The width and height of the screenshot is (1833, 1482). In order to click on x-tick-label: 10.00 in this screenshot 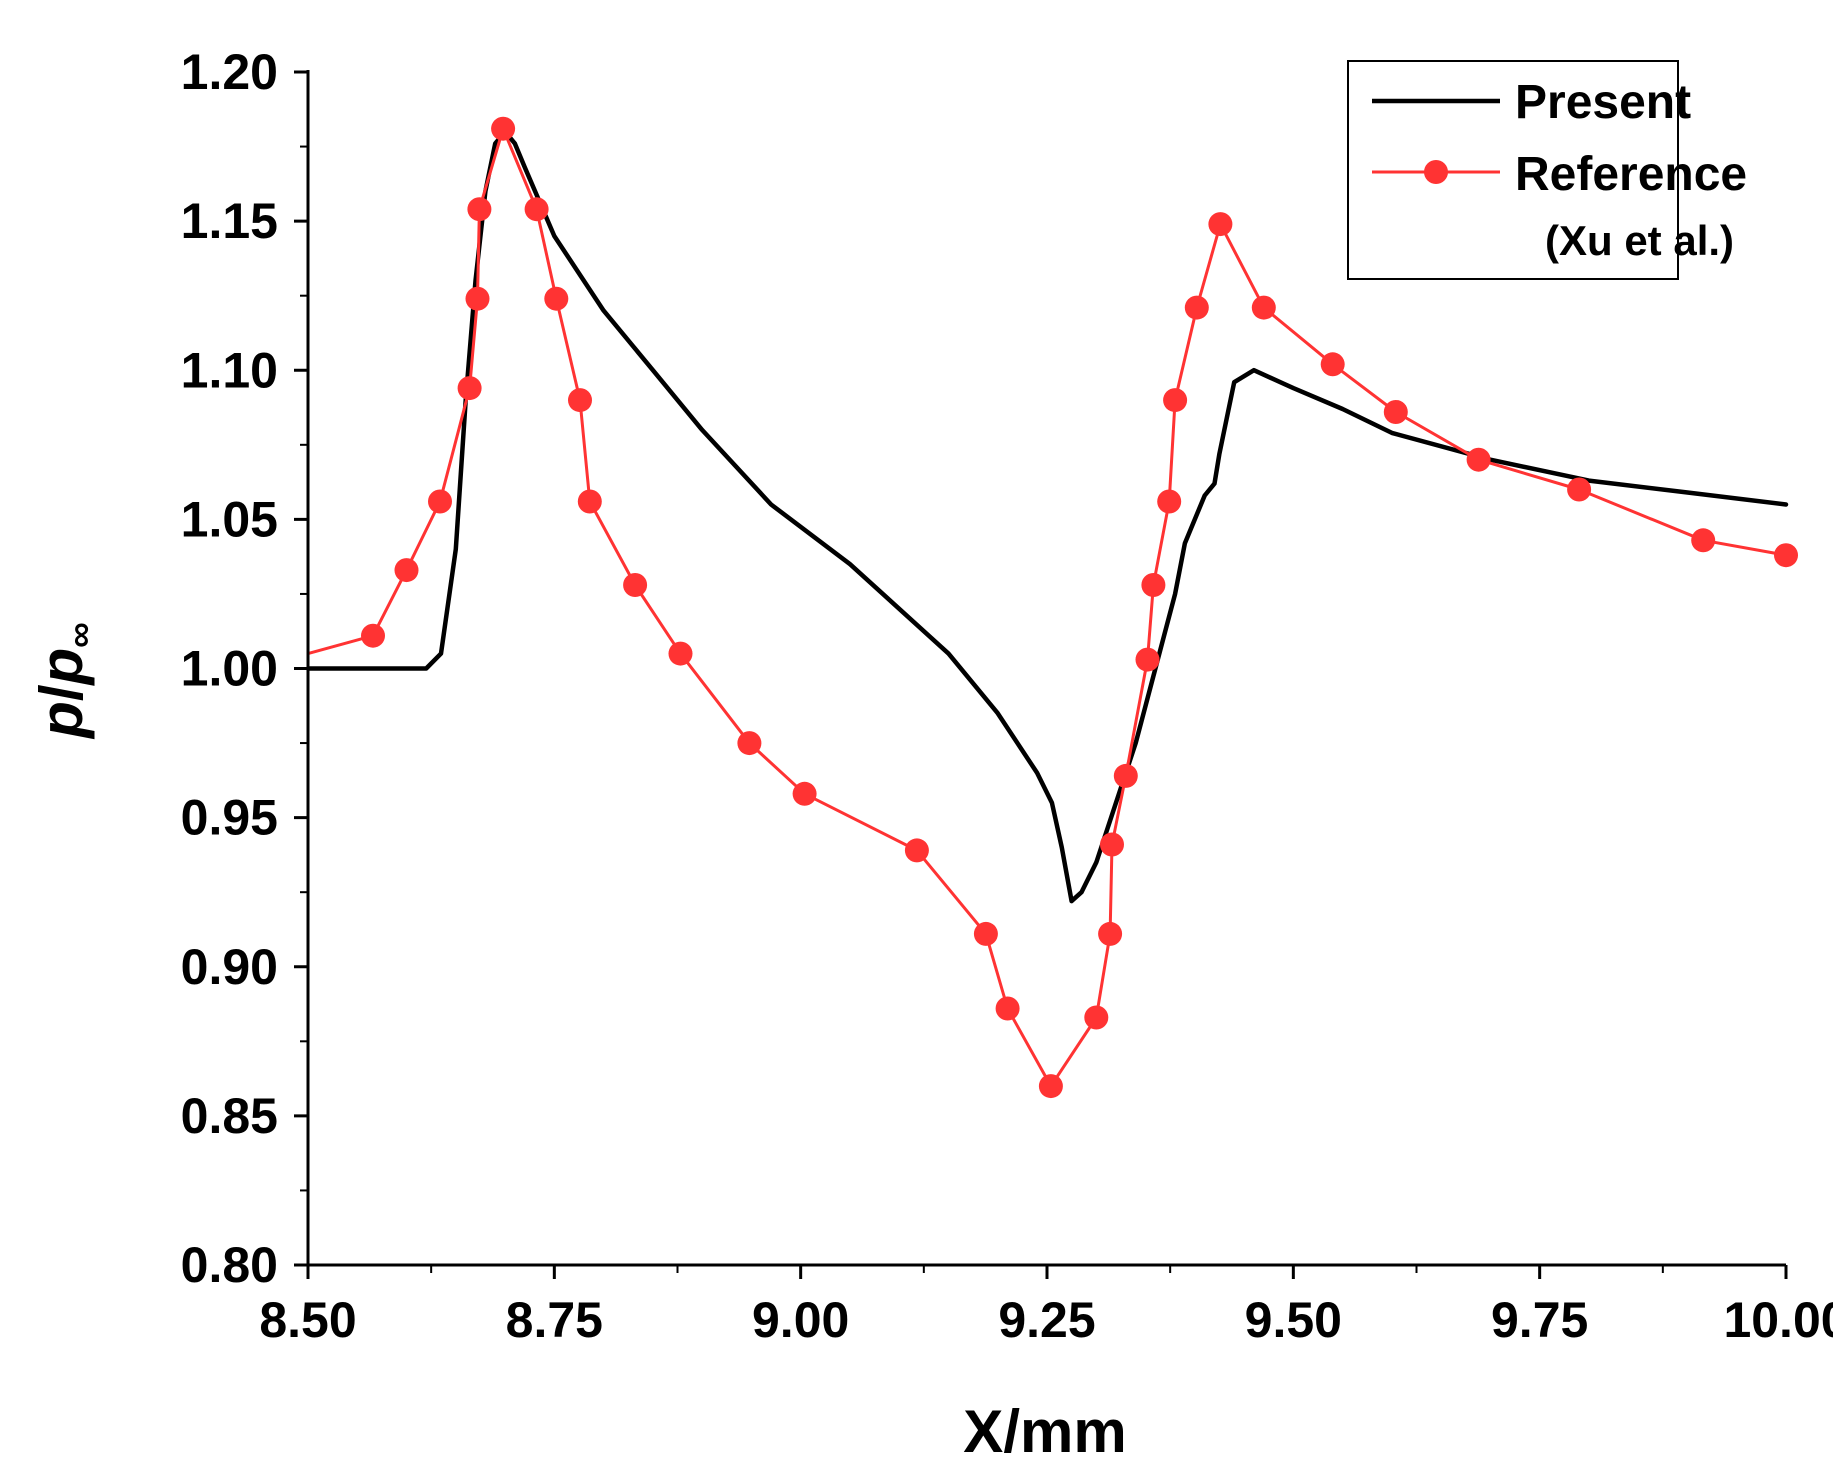, I will do `click(1778, 1320)`.